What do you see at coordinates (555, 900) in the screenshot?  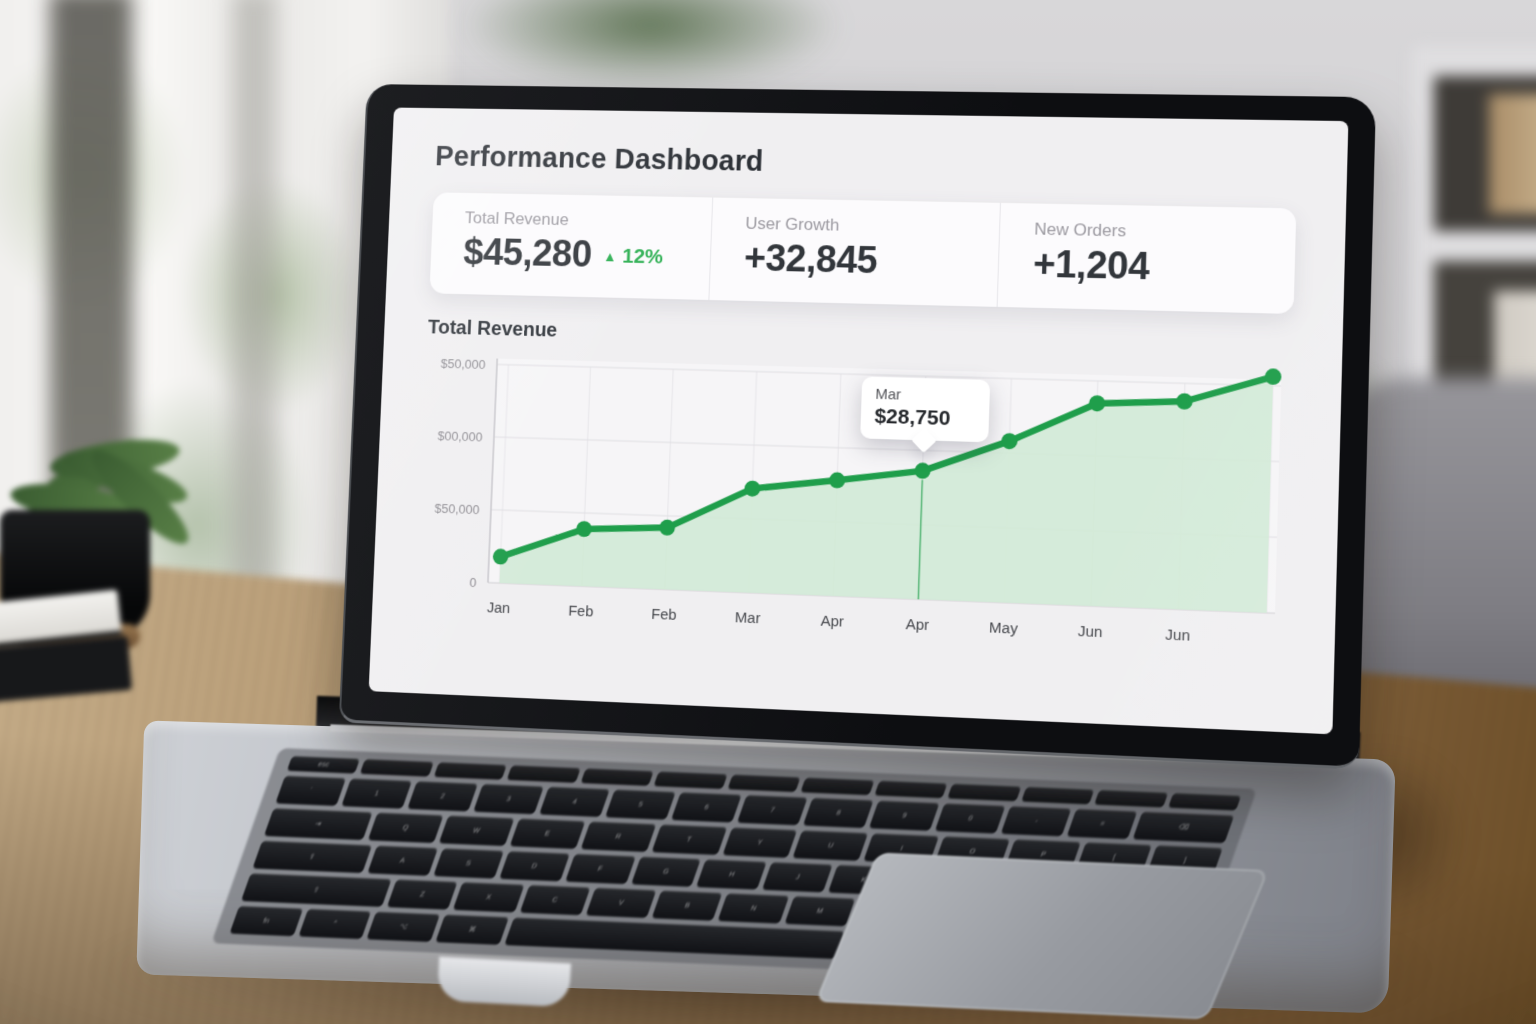 I see `keyboard-key: C` at bounding box center [555, 900].